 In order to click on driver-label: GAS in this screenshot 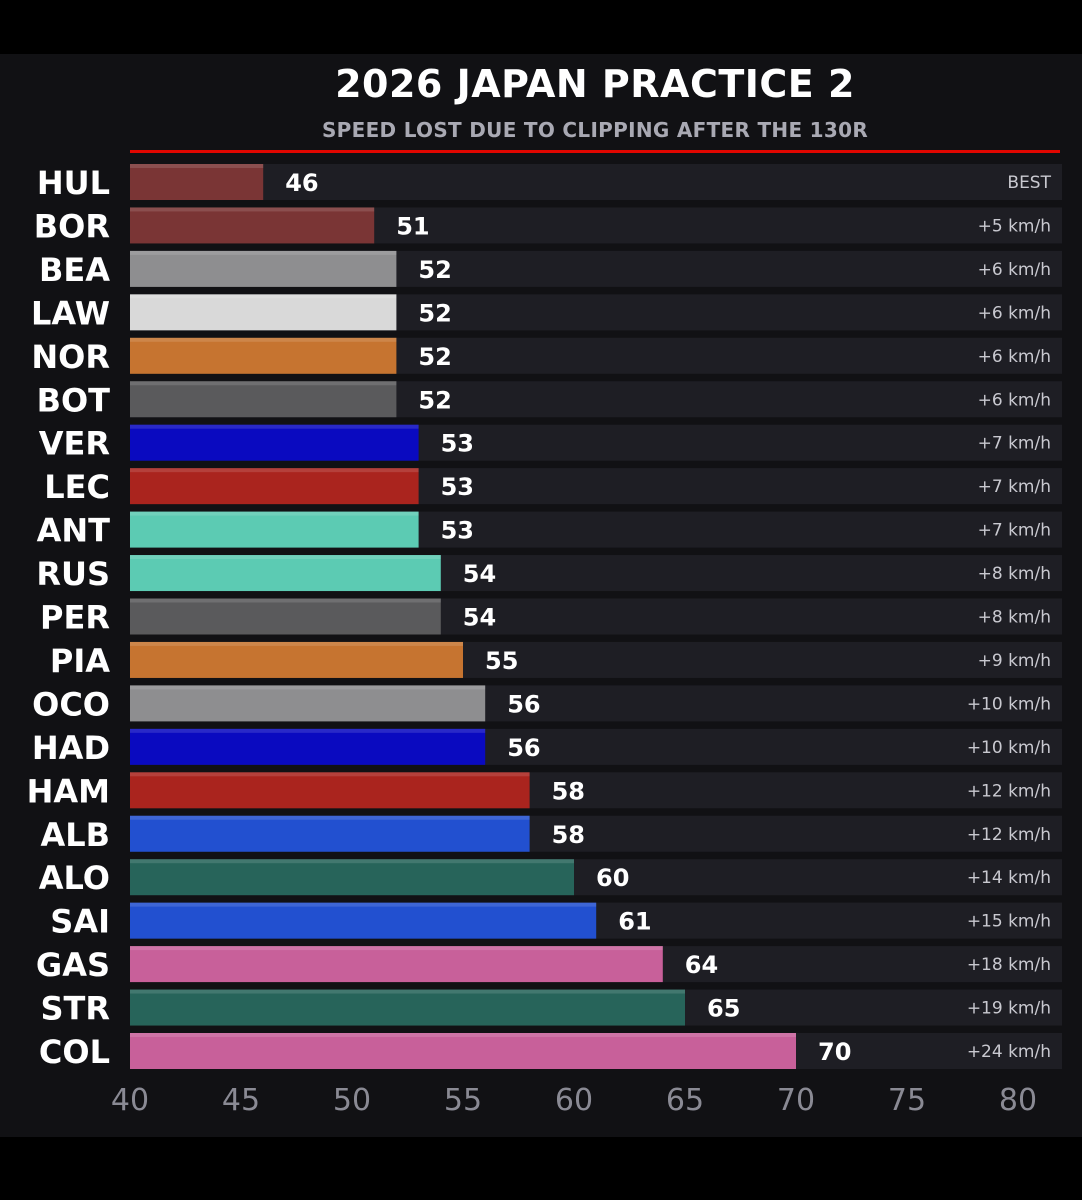, I will do `click(73, 965)`.